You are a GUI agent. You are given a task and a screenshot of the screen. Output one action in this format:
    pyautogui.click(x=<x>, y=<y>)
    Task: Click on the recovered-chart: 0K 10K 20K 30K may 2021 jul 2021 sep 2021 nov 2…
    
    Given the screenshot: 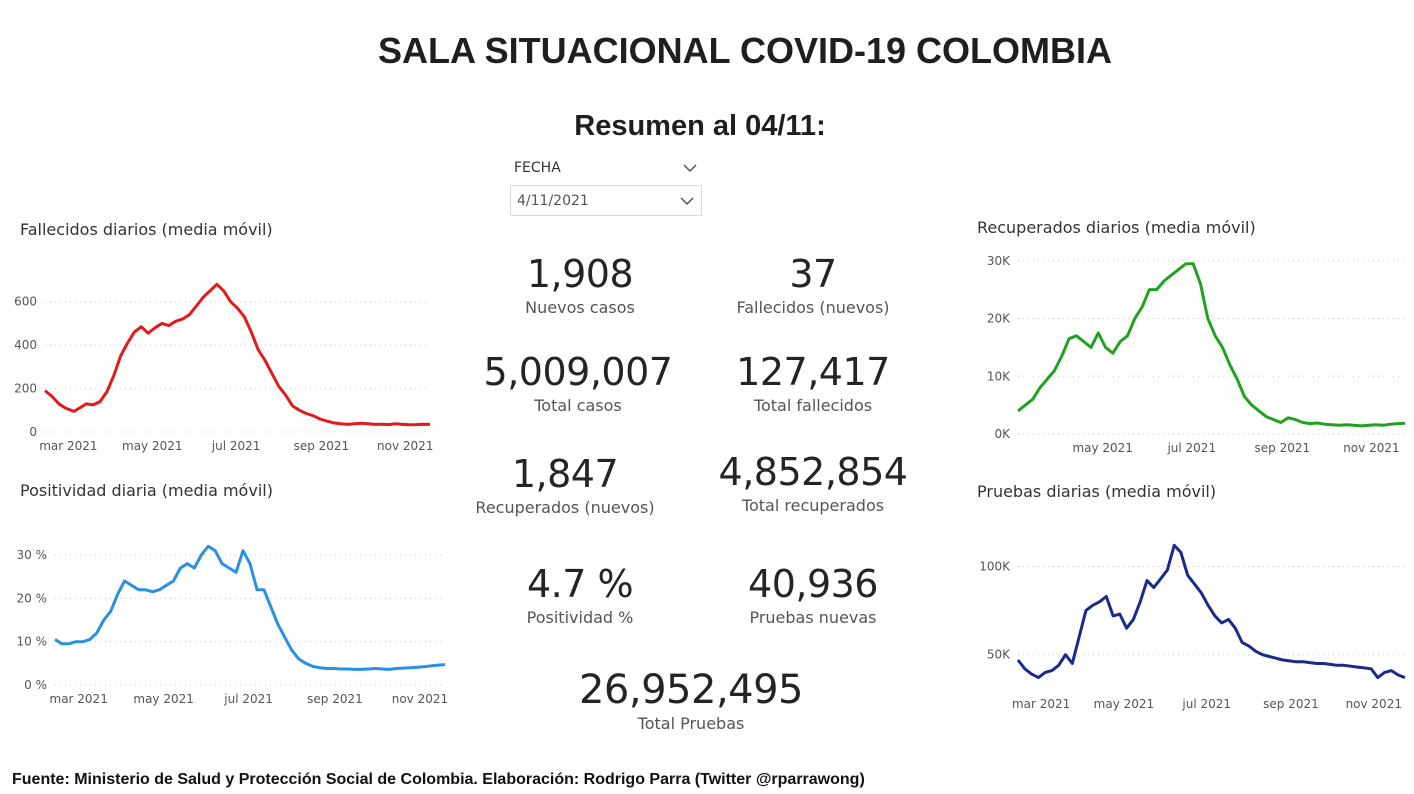 What is the action you would take?
    pyautogui.click(x=1196, y=354)
    